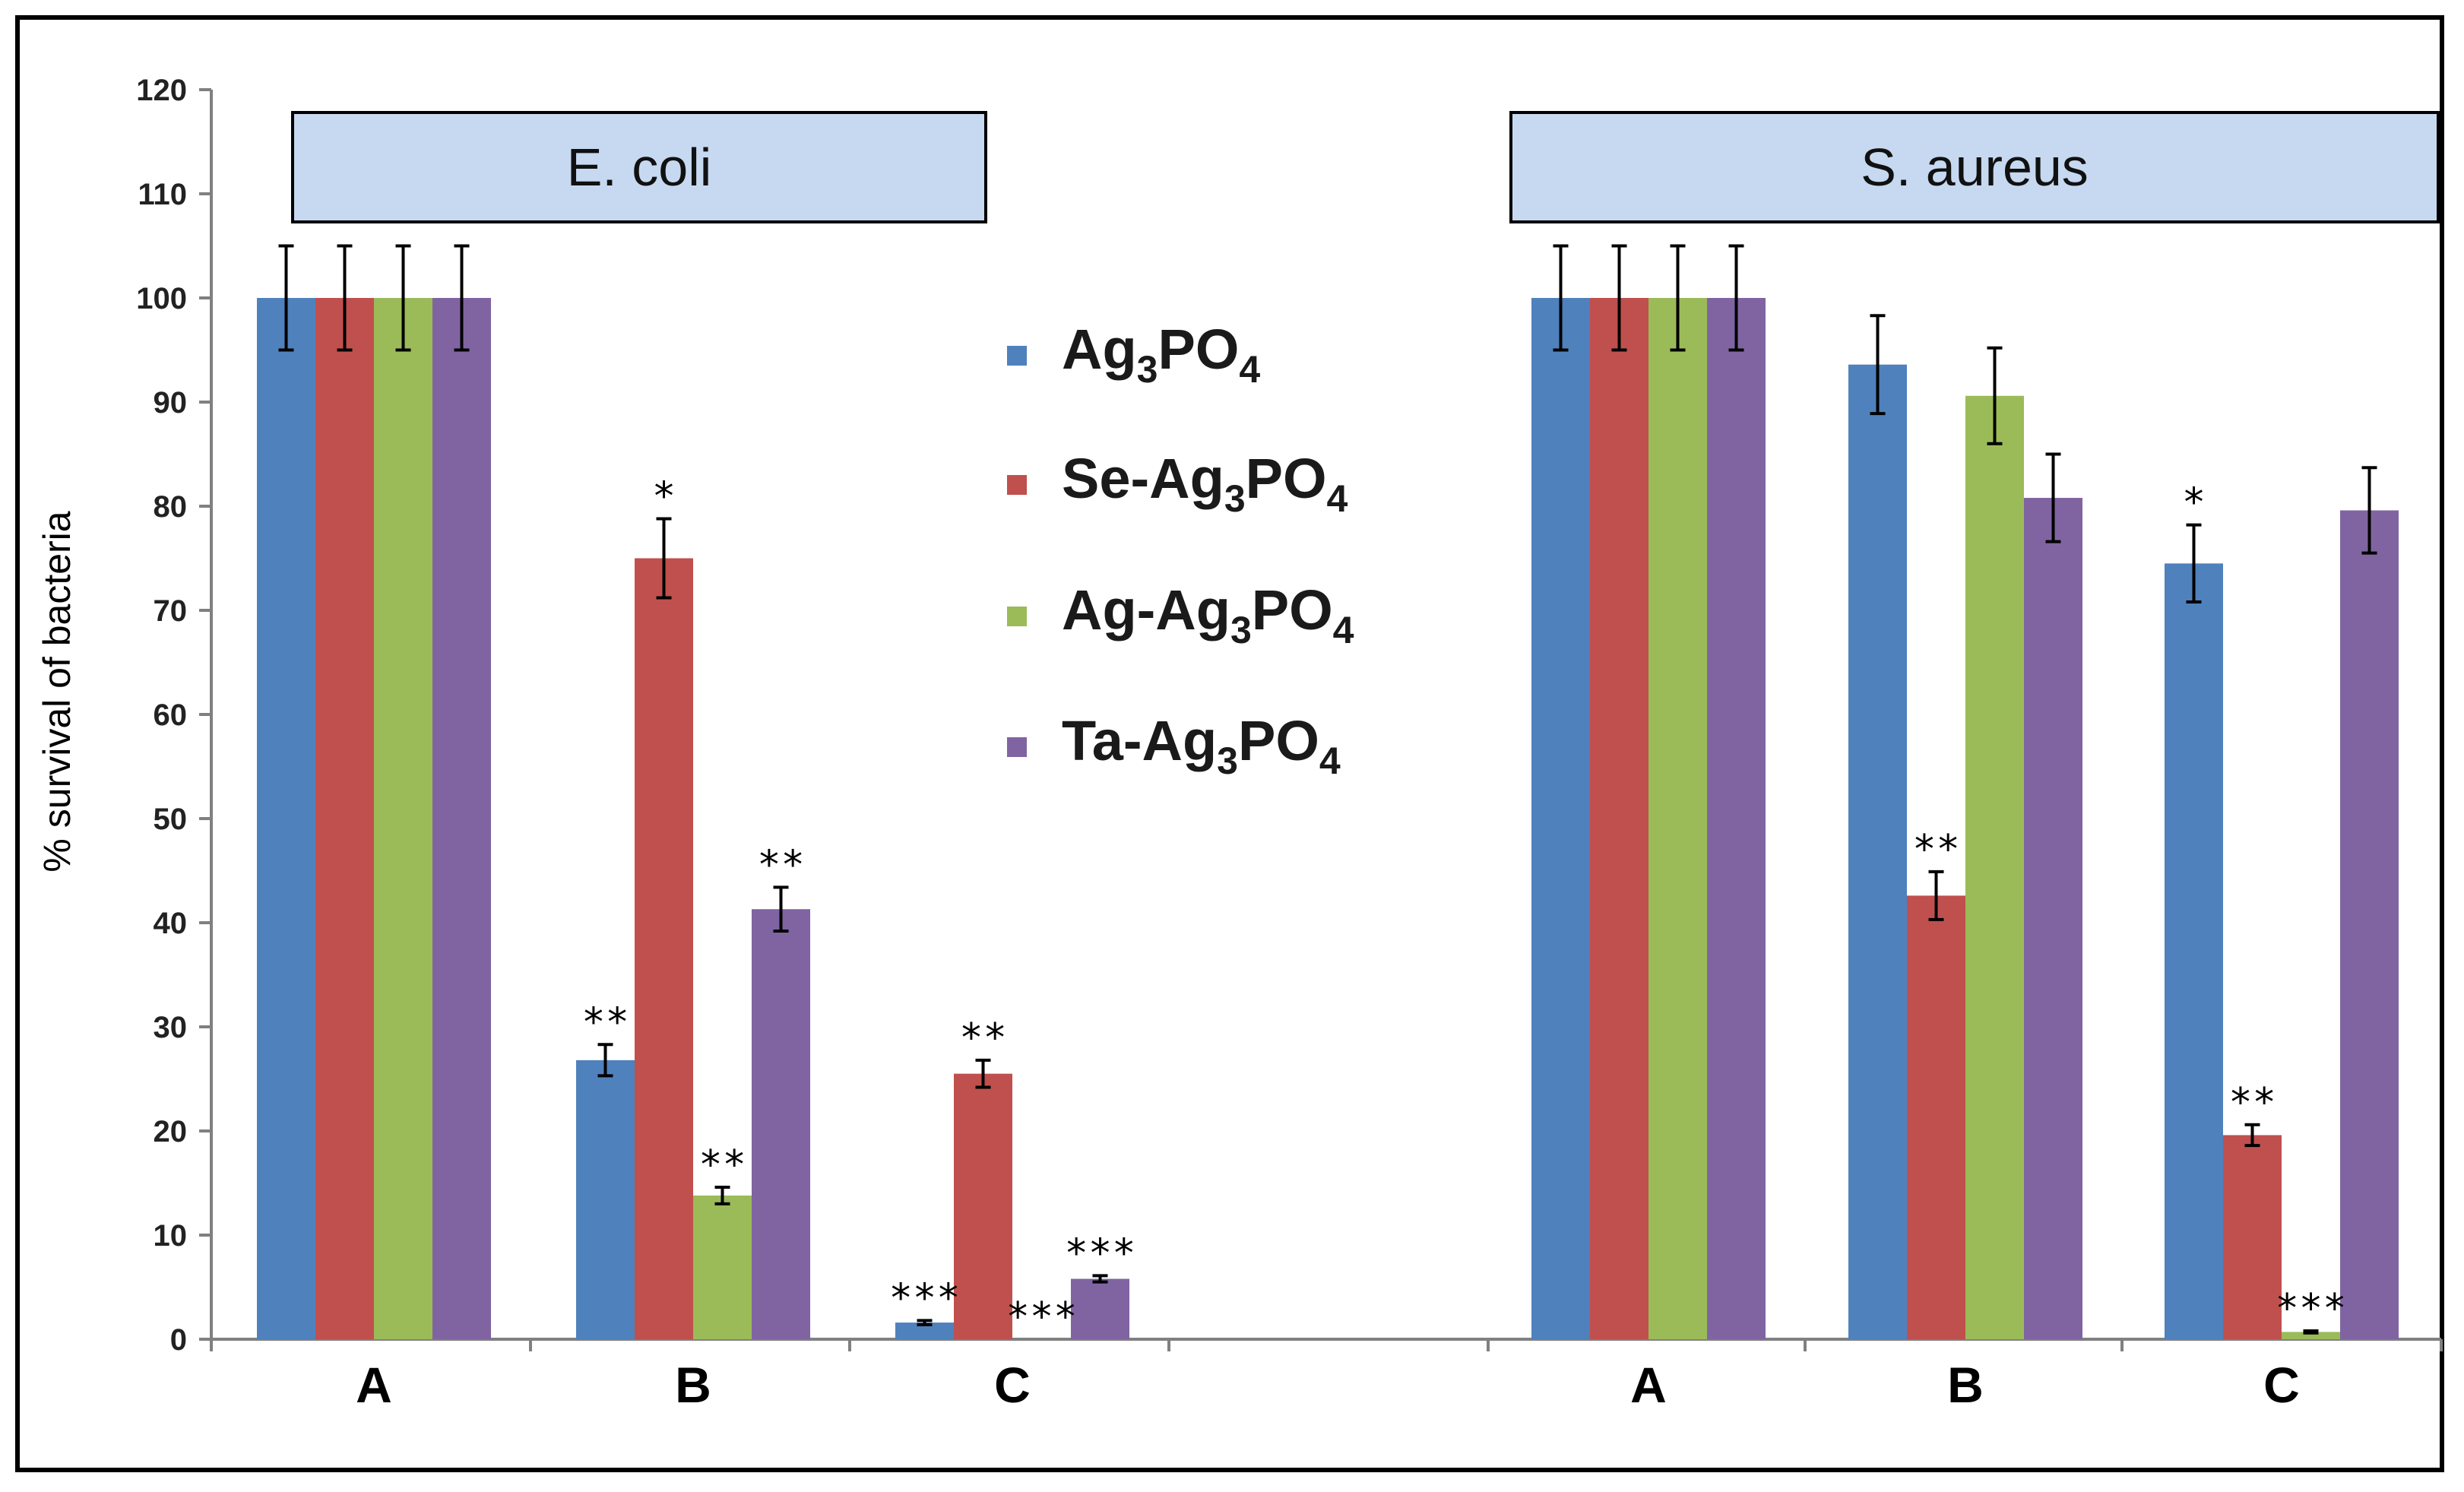  Describe the element at coordinates (178, 1340) in the screenshot. I see `y-tick-label: 0` at that location.